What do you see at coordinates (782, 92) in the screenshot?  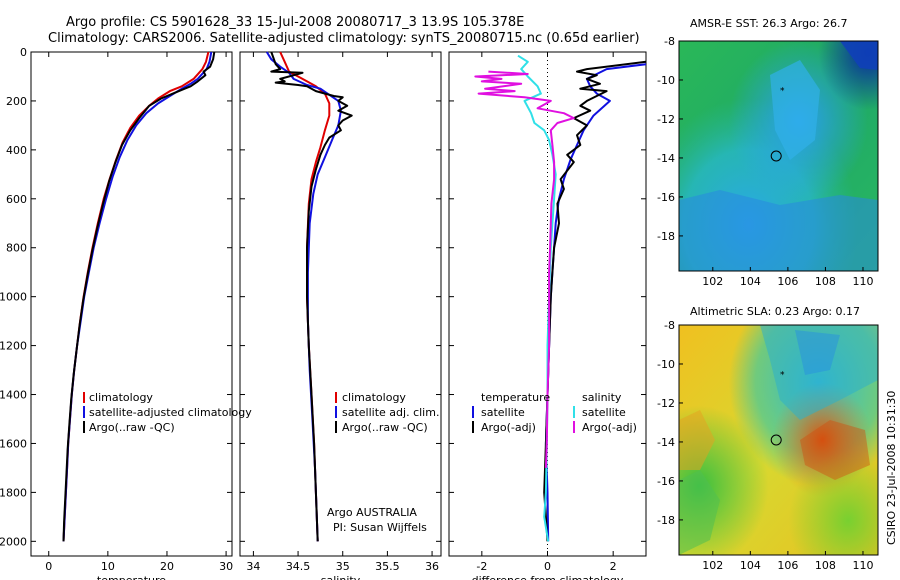 I see `sst-track-marker: *` at bounding box center [782, 92].